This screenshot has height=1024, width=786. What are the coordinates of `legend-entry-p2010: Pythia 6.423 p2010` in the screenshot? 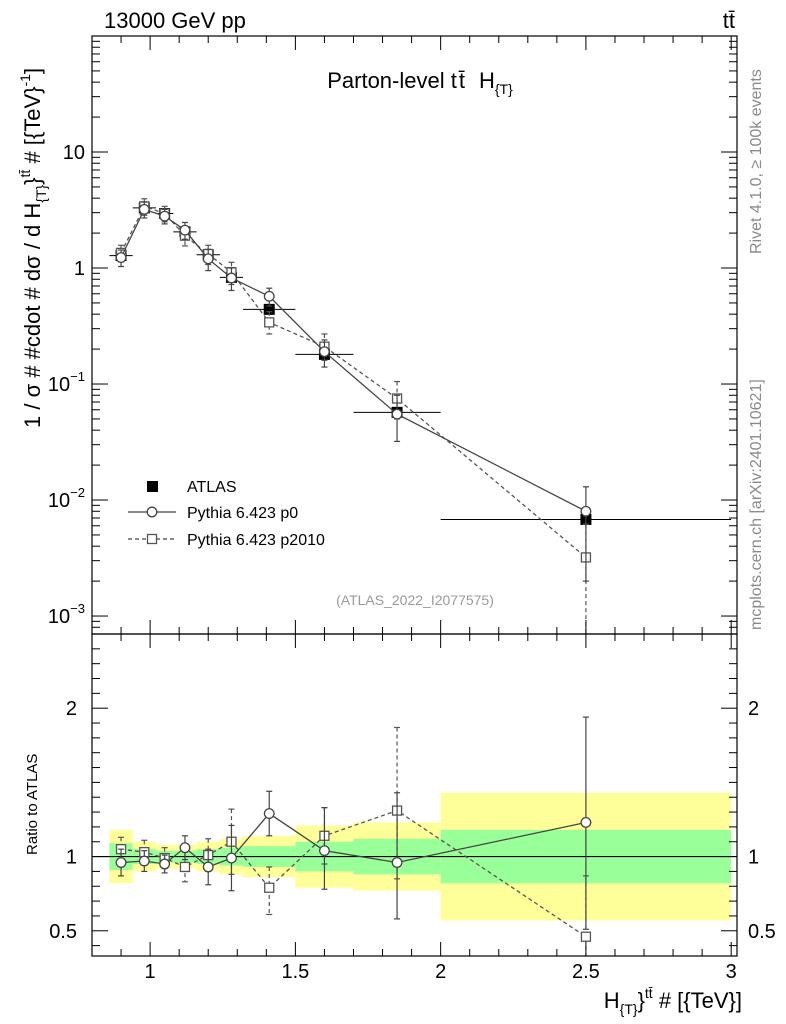 It's located at (226, 540).